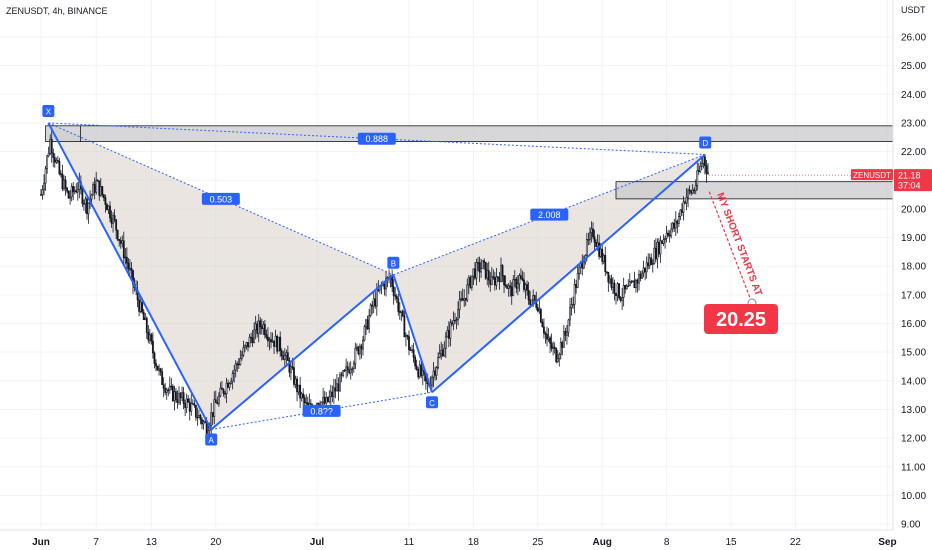 Image resolution: width=932 pixels, height=550 pixels. What do you see at coordinates (130, 276) in the screenshot?
I see `pattern-leg-XA` at bounding box center [130, 276].